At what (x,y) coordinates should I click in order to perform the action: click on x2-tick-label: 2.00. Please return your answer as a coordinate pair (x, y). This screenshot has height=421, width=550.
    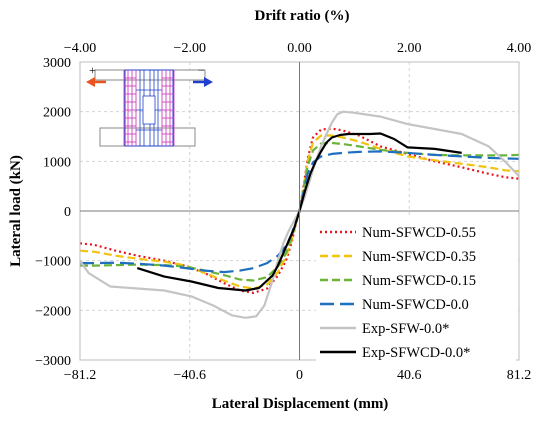
    Looking at the image, I should click on (409, 48).